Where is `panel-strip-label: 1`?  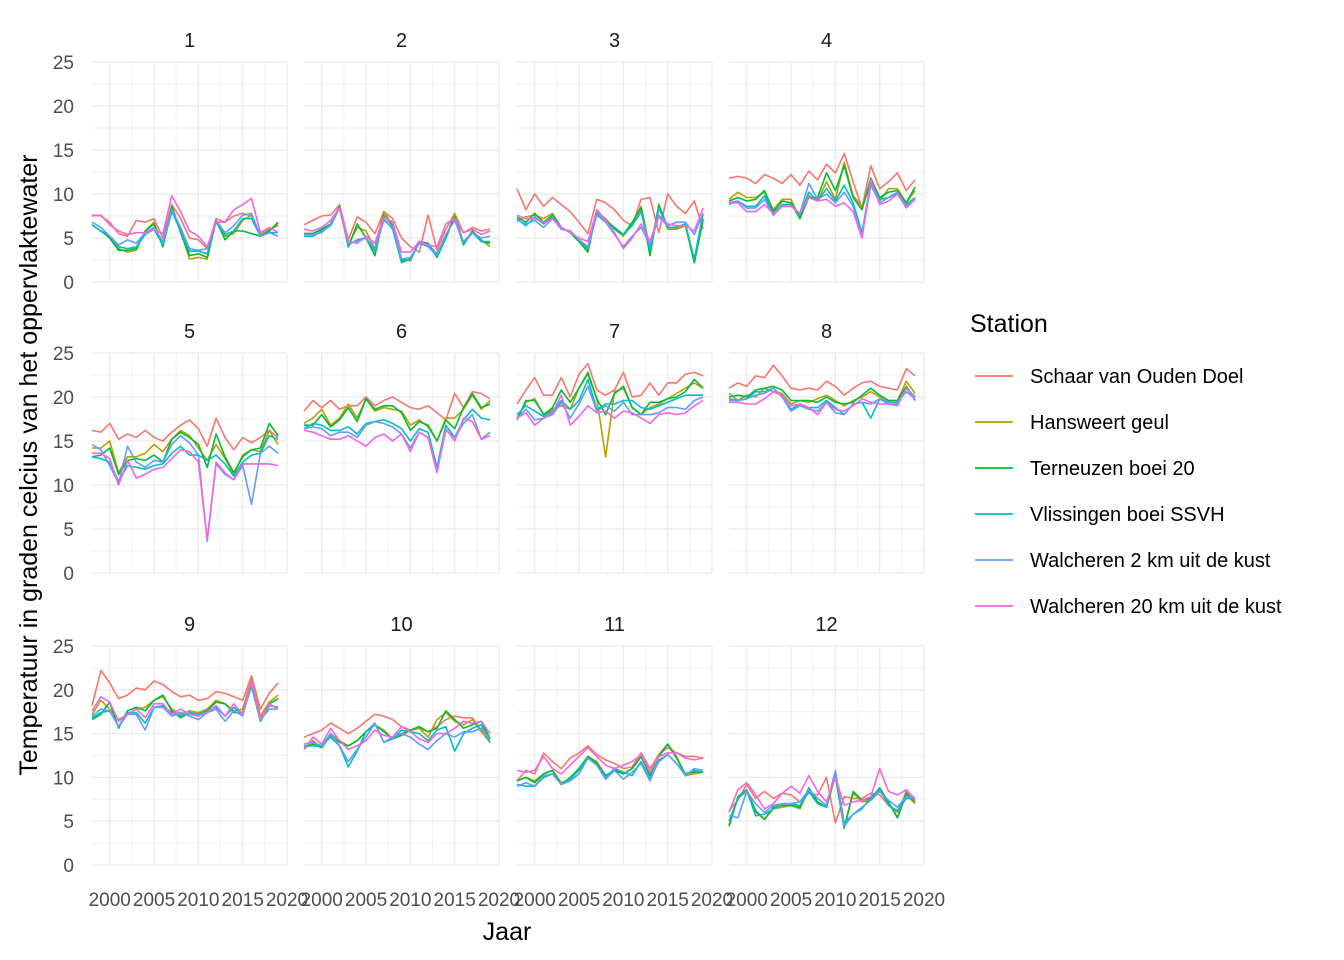
panel-strip-label: 1 is located at coordinates (189, 41).